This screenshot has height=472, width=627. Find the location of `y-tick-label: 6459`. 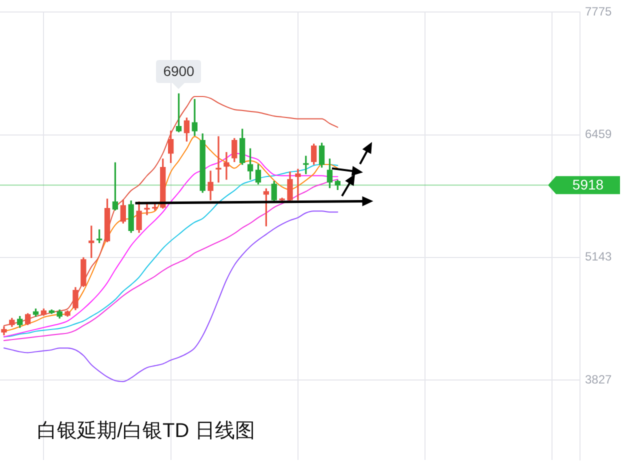

y-tick-label: 6459 is located at coordinates (598, 134).